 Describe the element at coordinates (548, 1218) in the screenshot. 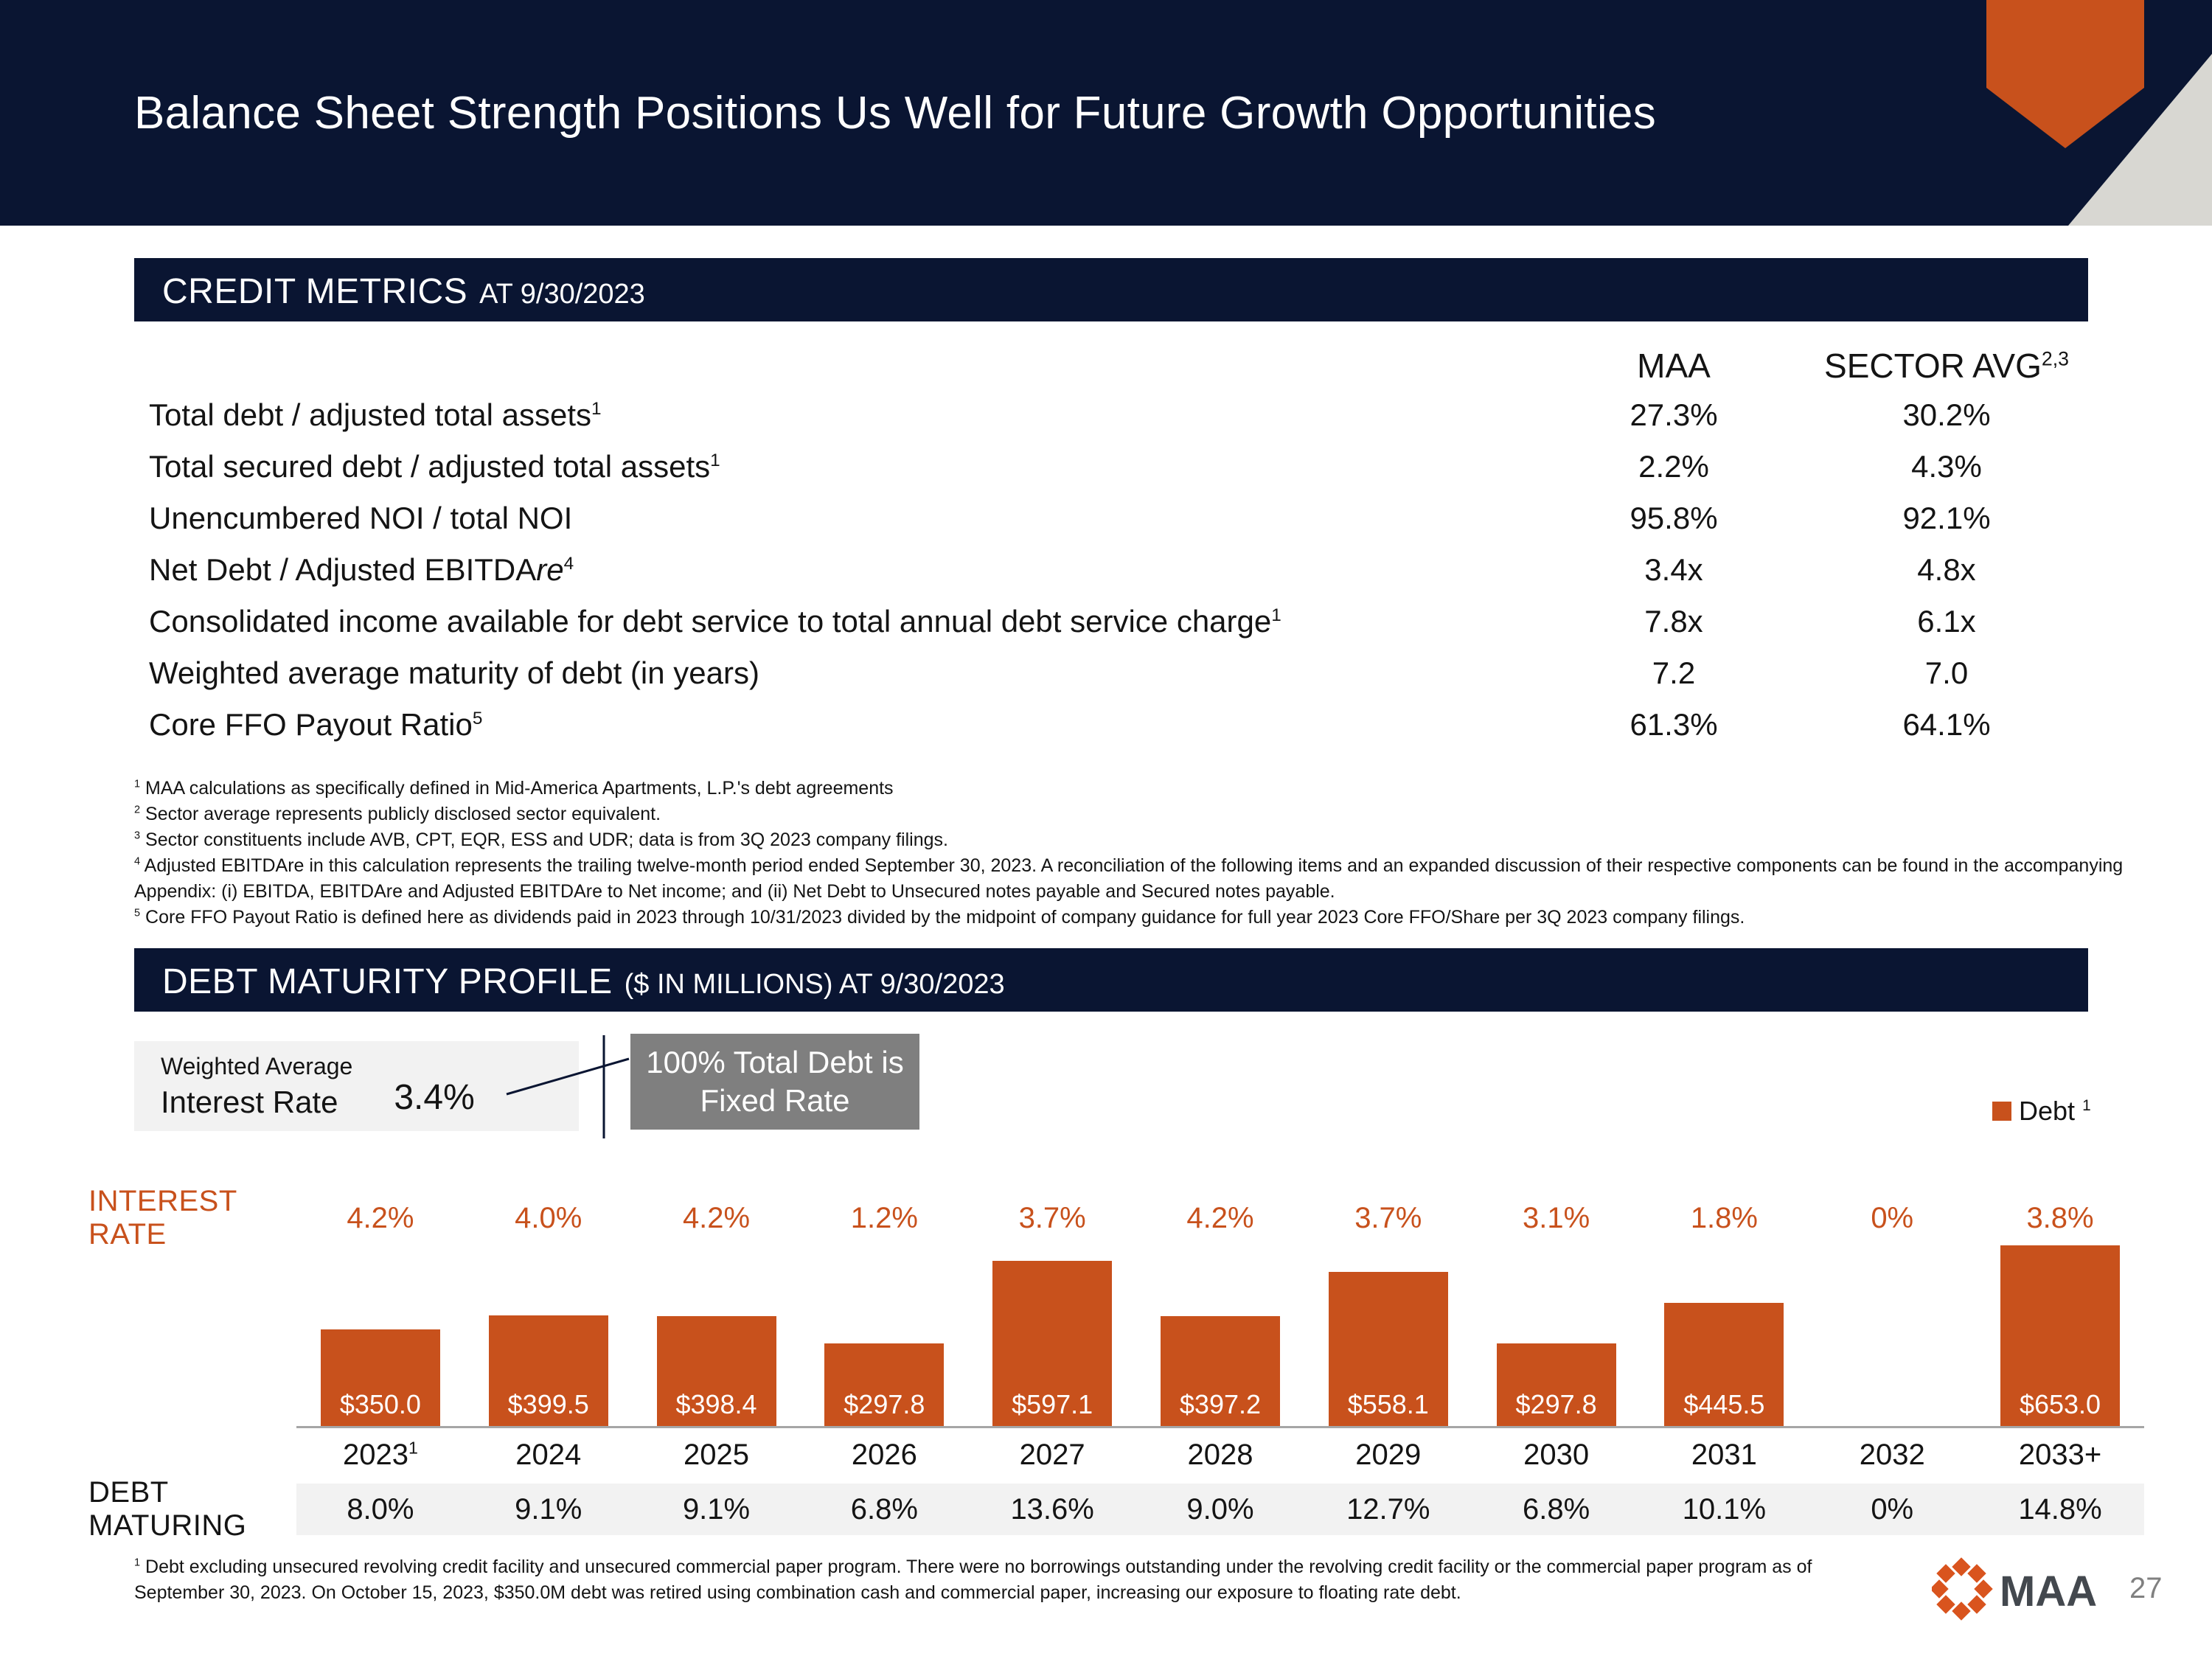

I see `interest-rate-value: 4.0%` at that location.